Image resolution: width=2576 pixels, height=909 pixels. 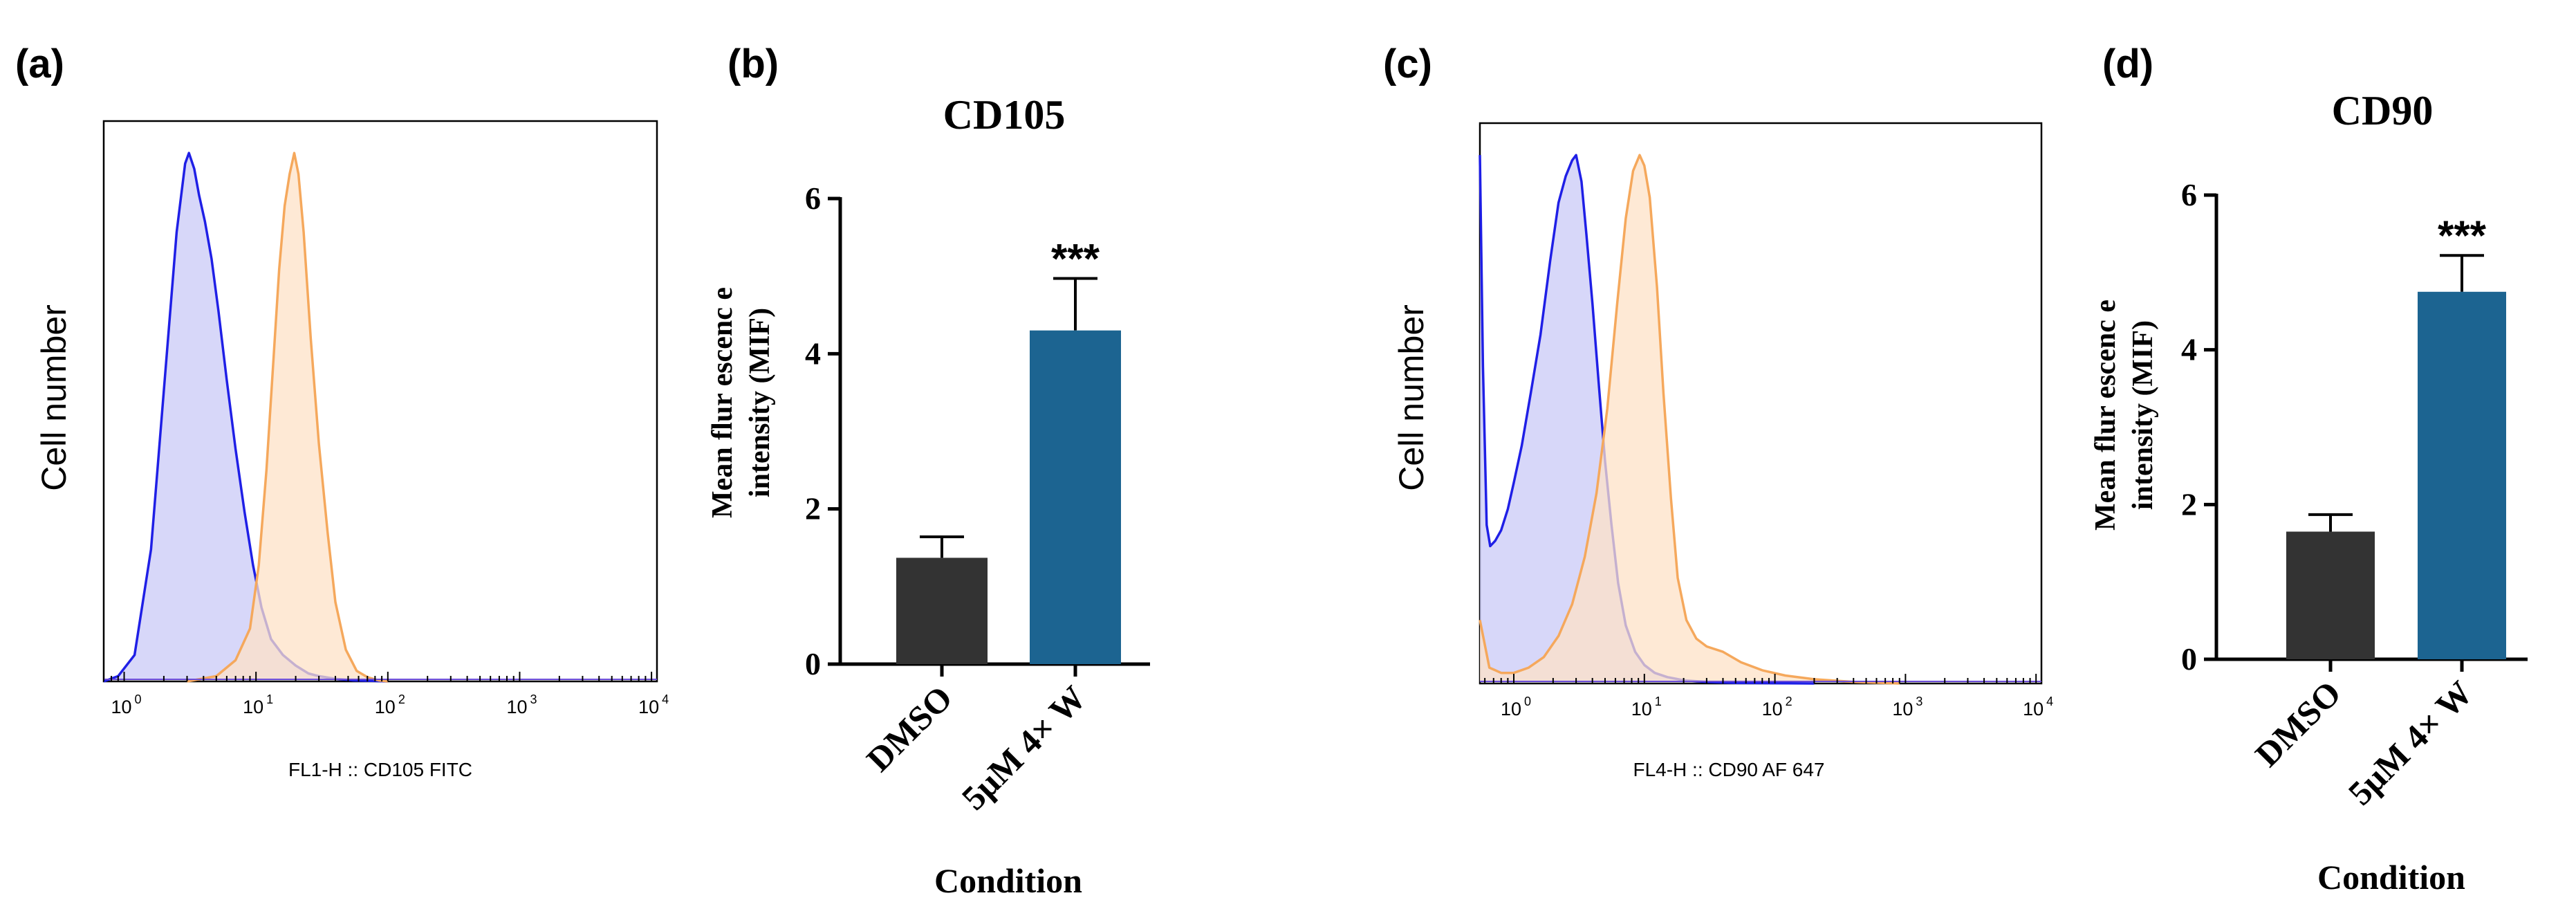 I want to click on panel-label-a: (a), so click(x=40, y=64).